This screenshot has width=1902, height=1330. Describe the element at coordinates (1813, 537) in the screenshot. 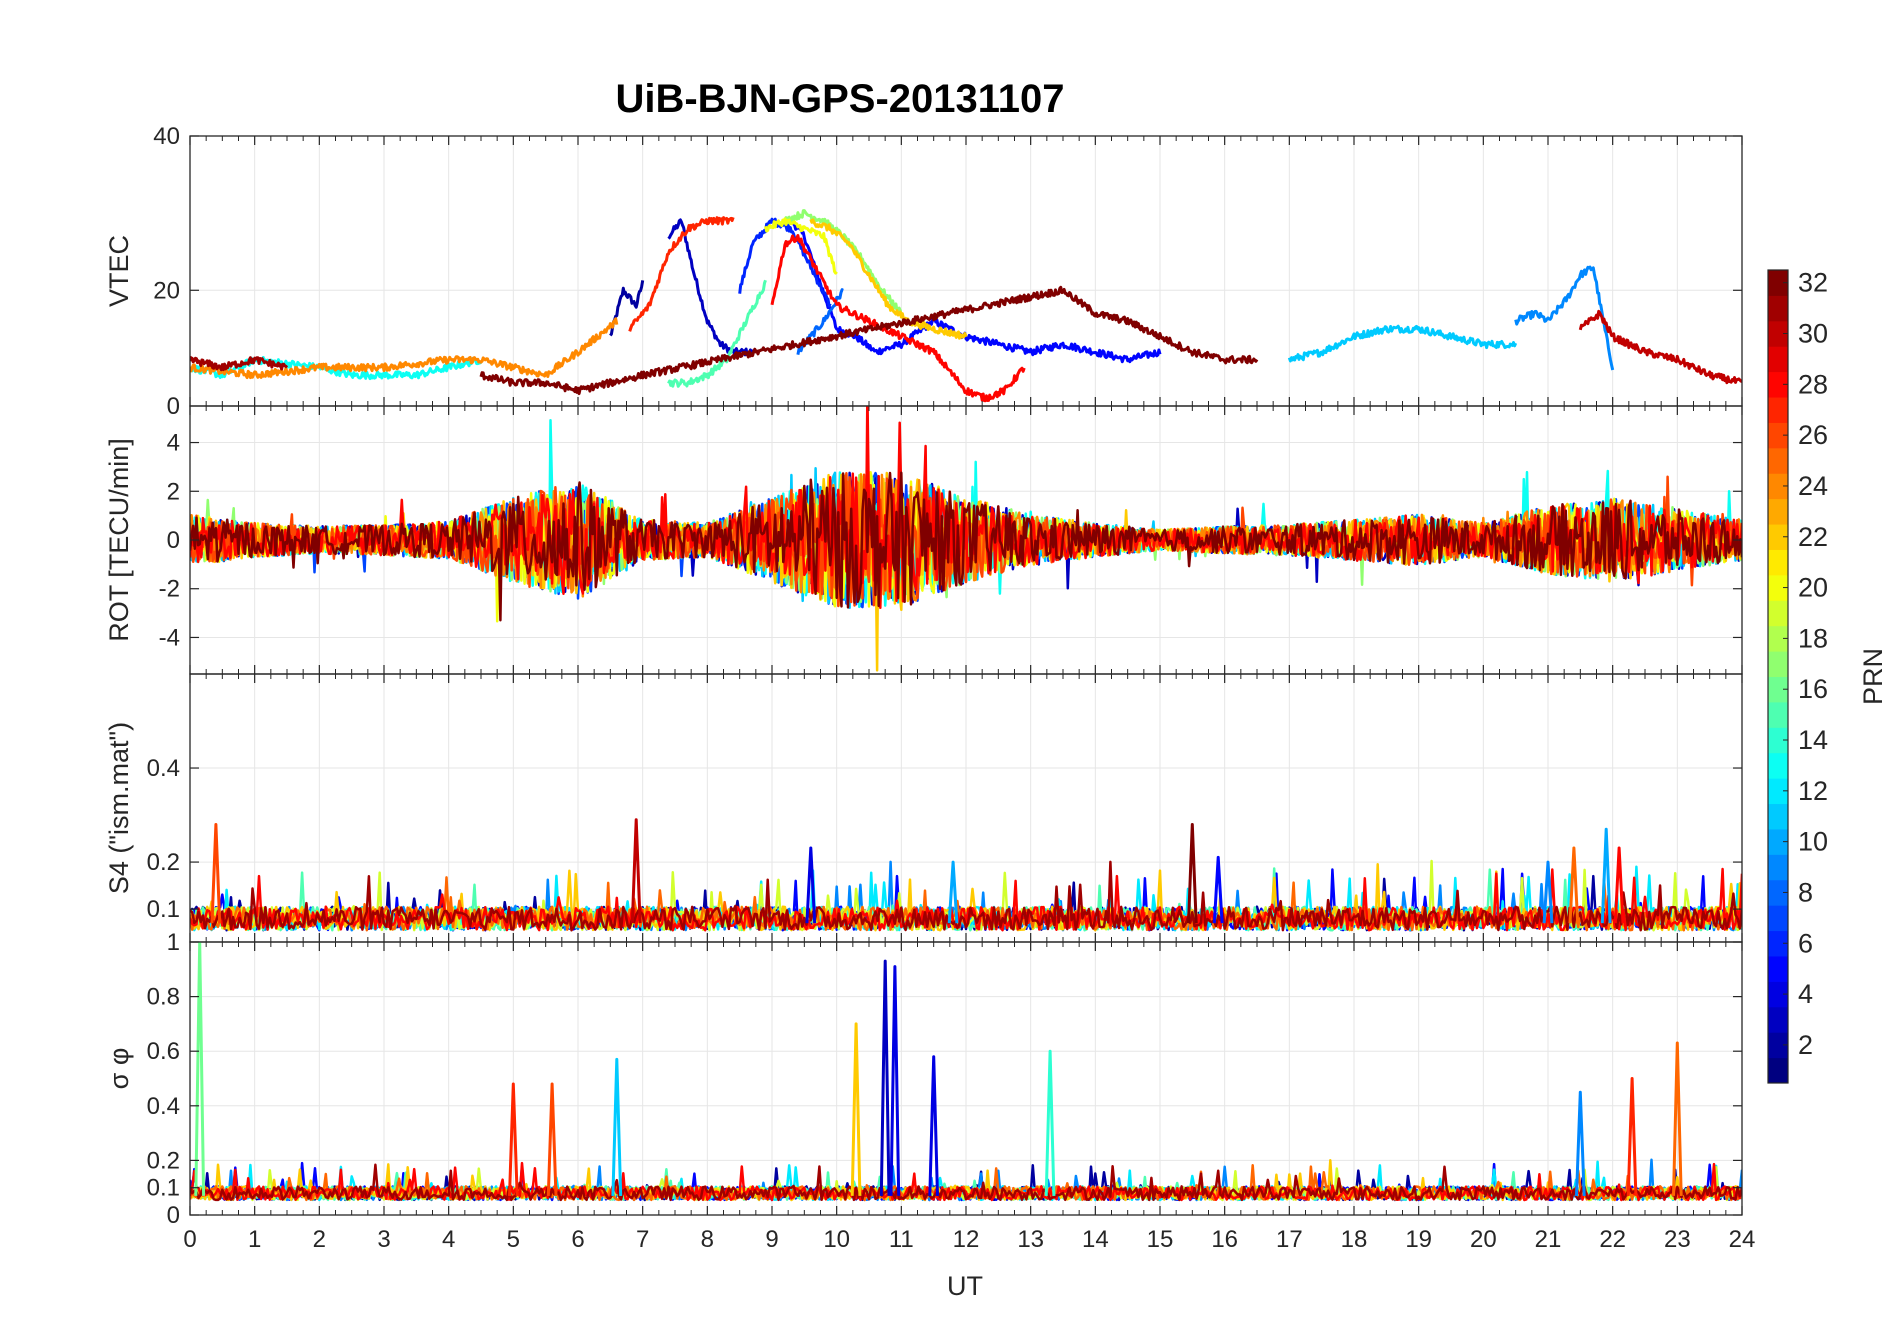

I see `colorbar-tick-label: 22` at that location.